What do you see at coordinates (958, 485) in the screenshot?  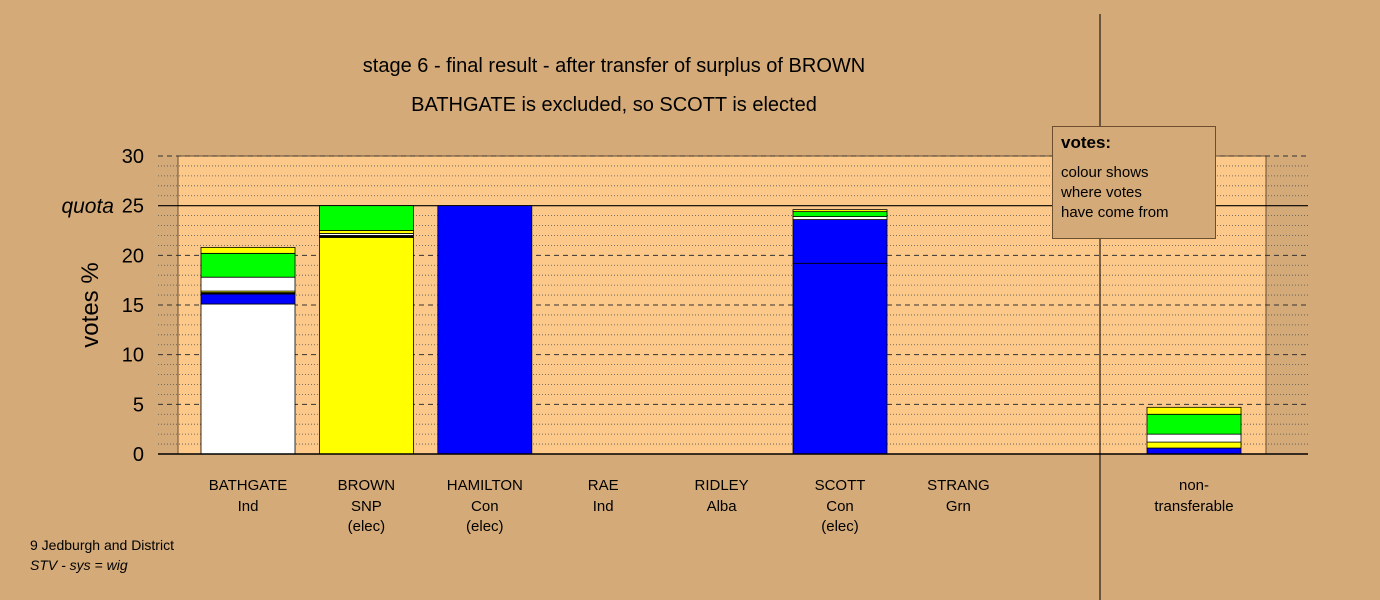 I see `candidate-name: STRANG` at bounding box center [958, 485].